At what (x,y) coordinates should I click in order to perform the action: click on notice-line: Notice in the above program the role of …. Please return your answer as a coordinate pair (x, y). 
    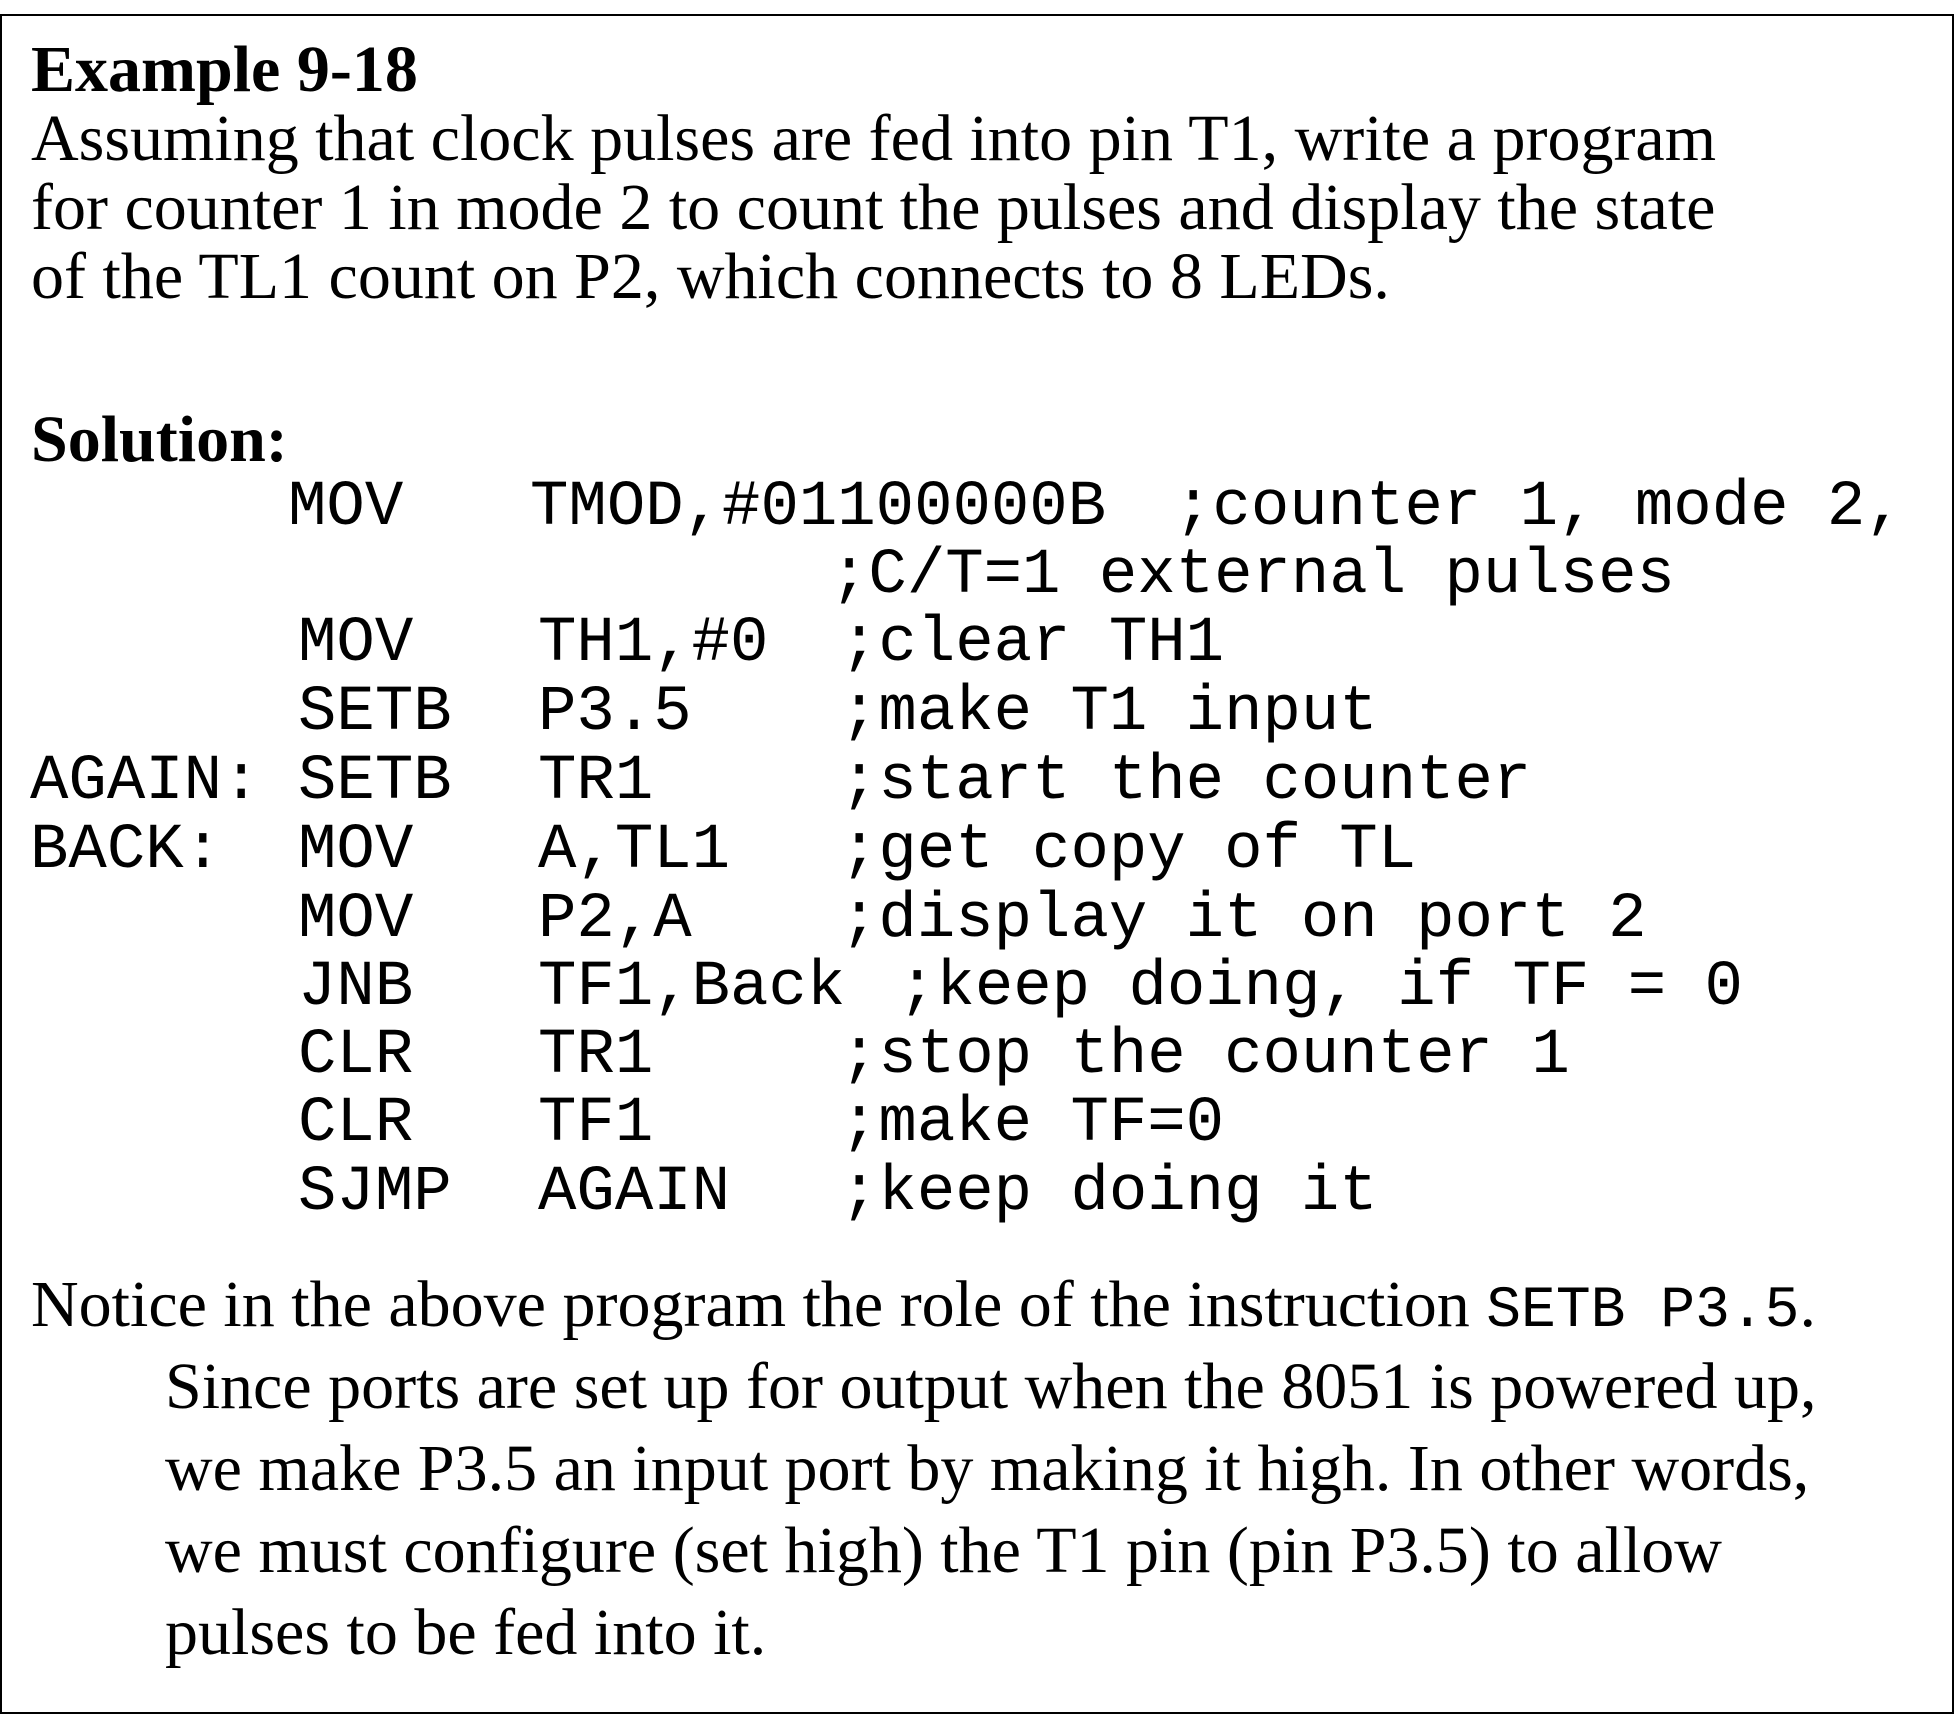
    Looking at the image, I should click on (923, 1308).